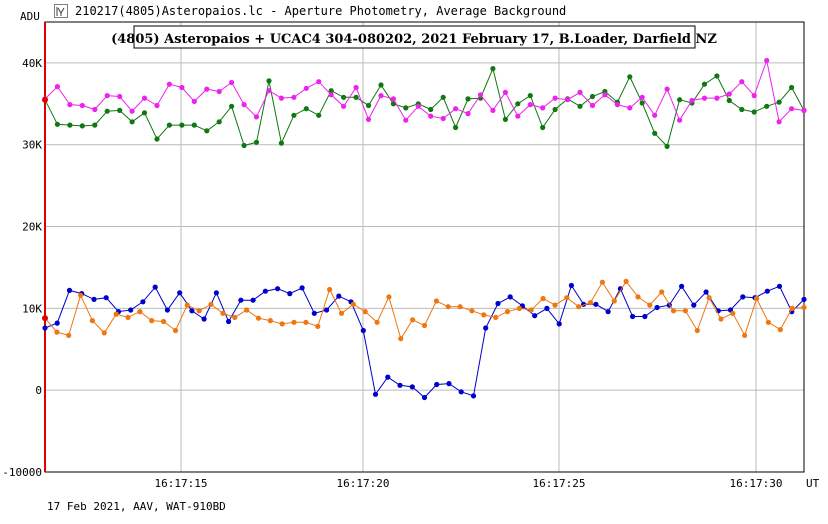  I want to click on x-tick-label: 16:17:30, so click(756, 483).